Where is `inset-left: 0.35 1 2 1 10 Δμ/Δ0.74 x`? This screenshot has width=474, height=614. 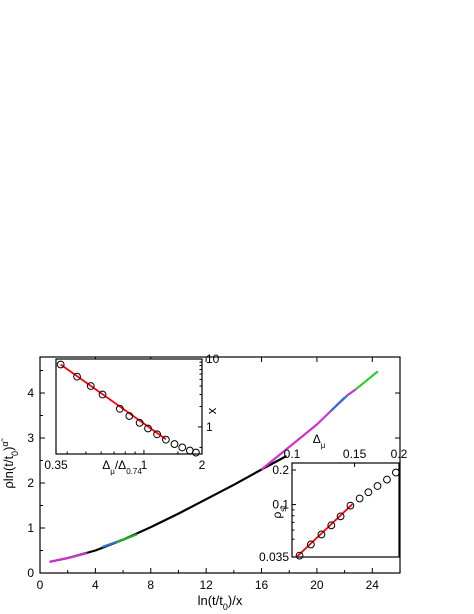
inset-left: 0.35 1 2 1 10 Δμ/Δ0.74 x is located at coordinates (131, 414).